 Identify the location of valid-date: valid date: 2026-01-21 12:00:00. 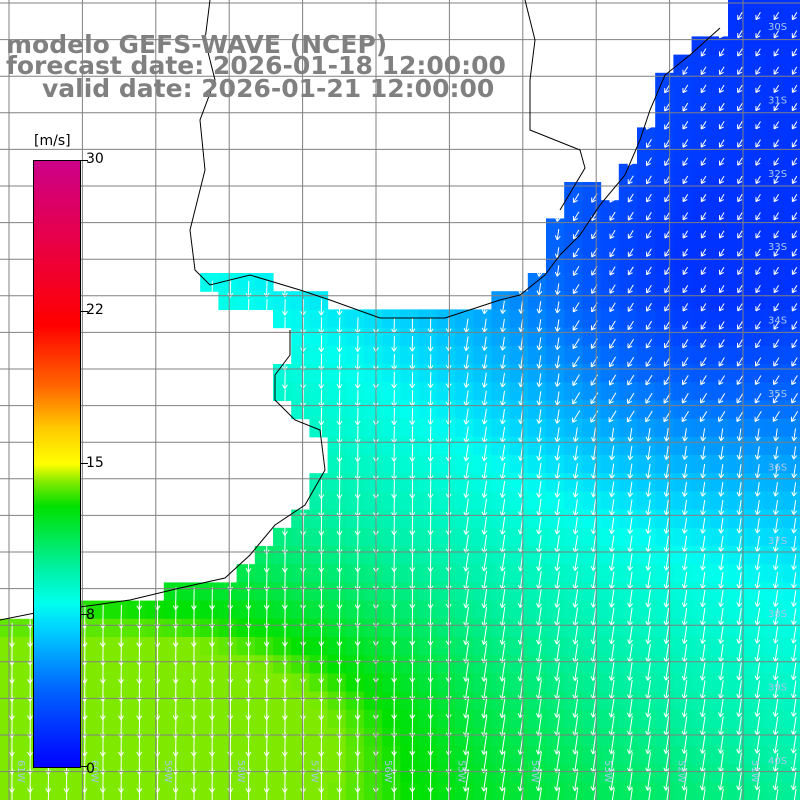
(268, 88).